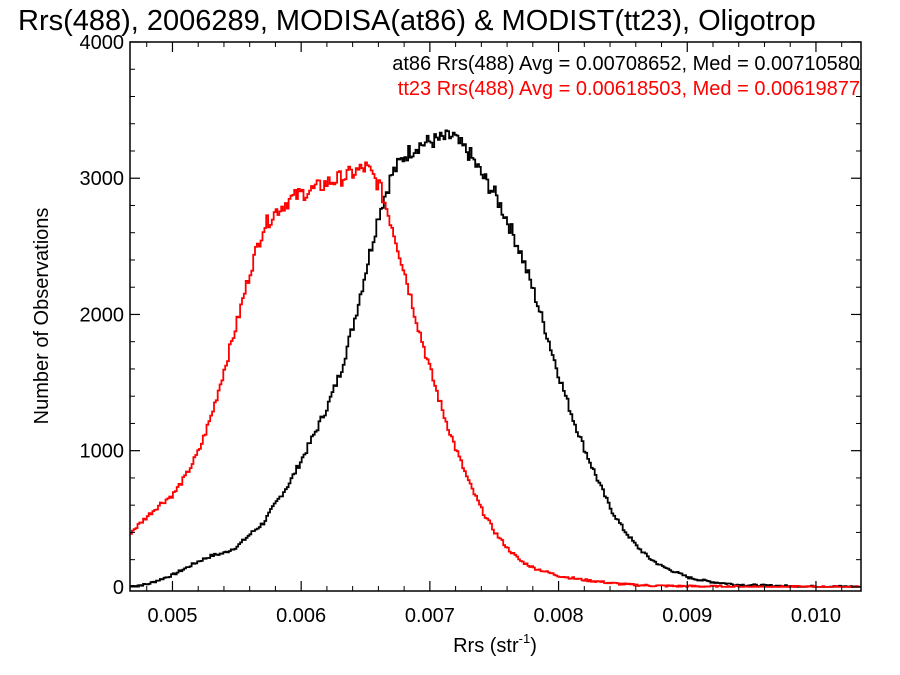  What do you see at coordinates (301, 616) in the screenshot?
I see `x-tick-label: 0.006` at bounding box center [301, 616].